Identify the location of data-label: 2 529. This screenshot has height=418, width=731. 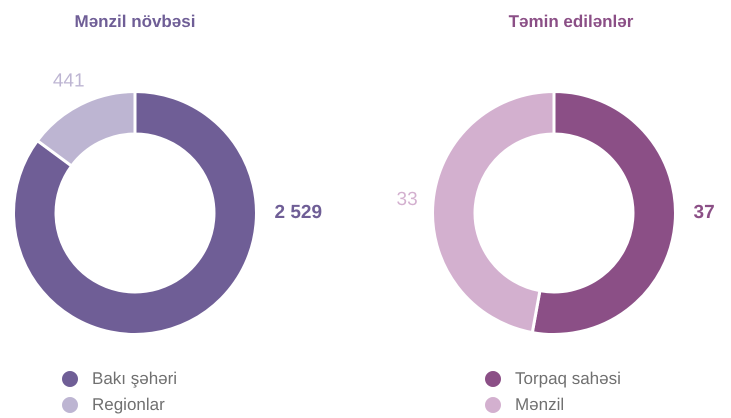
(298, 213).